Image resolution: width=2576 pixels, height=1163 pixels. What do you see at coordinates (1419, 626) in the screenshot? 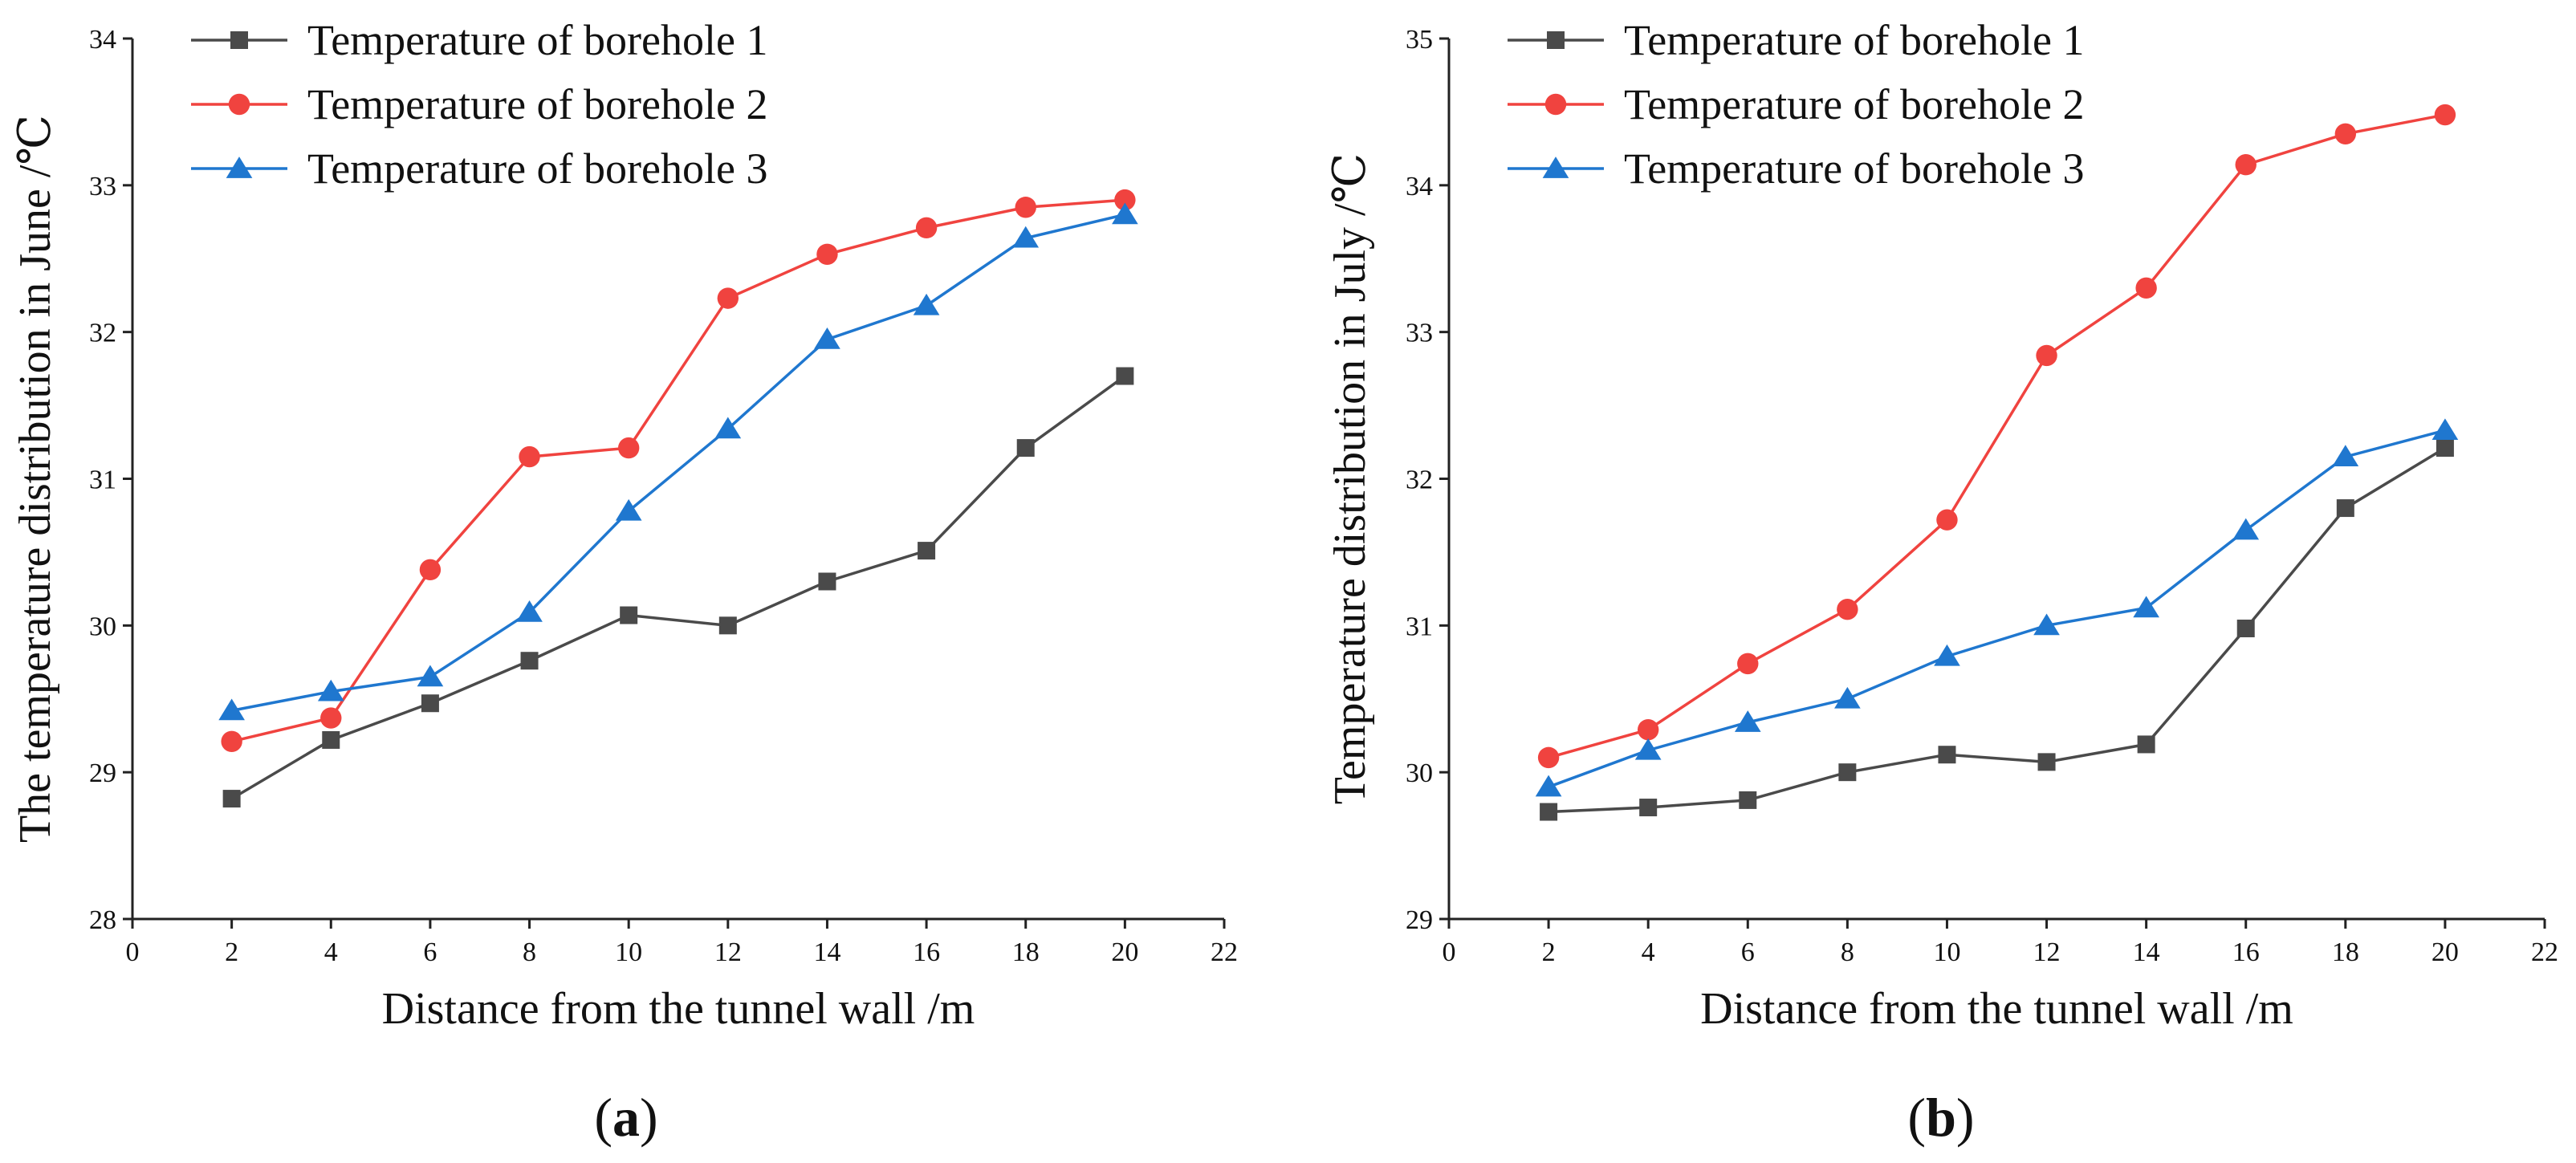
I see `y-tick-label: 31` at bounding box center [1419, 626].